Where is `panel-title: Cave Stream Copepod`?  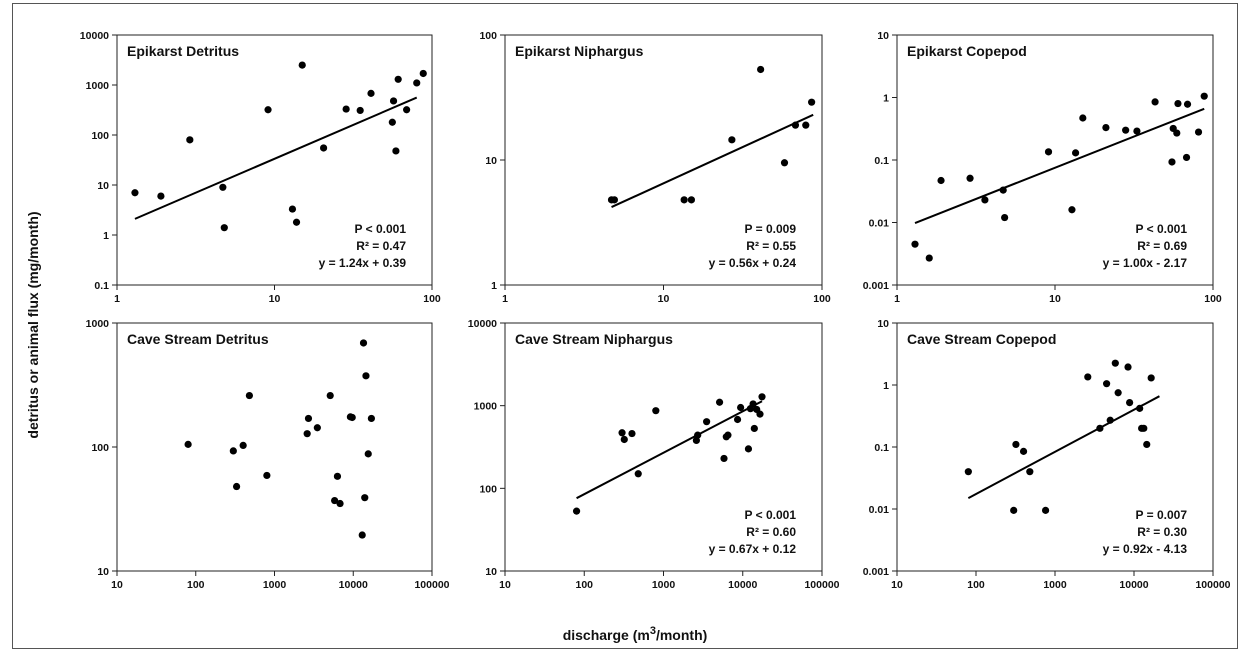
panel-title: Cave Stream Copepod is located at coordinates (981, 339).